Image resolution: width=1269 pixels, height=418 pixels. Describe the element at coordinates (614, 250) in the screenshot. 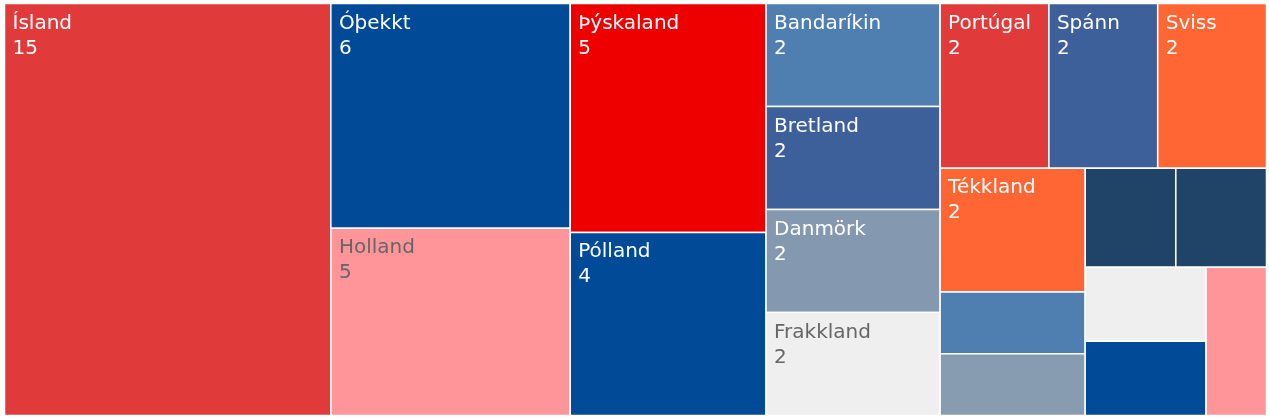

I see `category-label: Pólland` at that location.